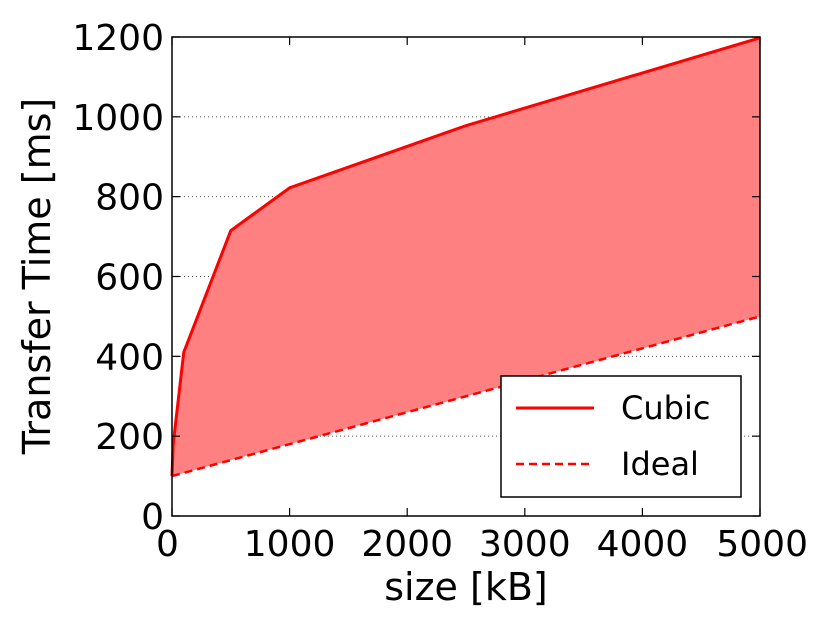 This screenshot has height=623, width=830. What do you see at coordinates (129, 278) in the screenshot?
I see `y-tick-label: 600` at bounding box center [129, 278].